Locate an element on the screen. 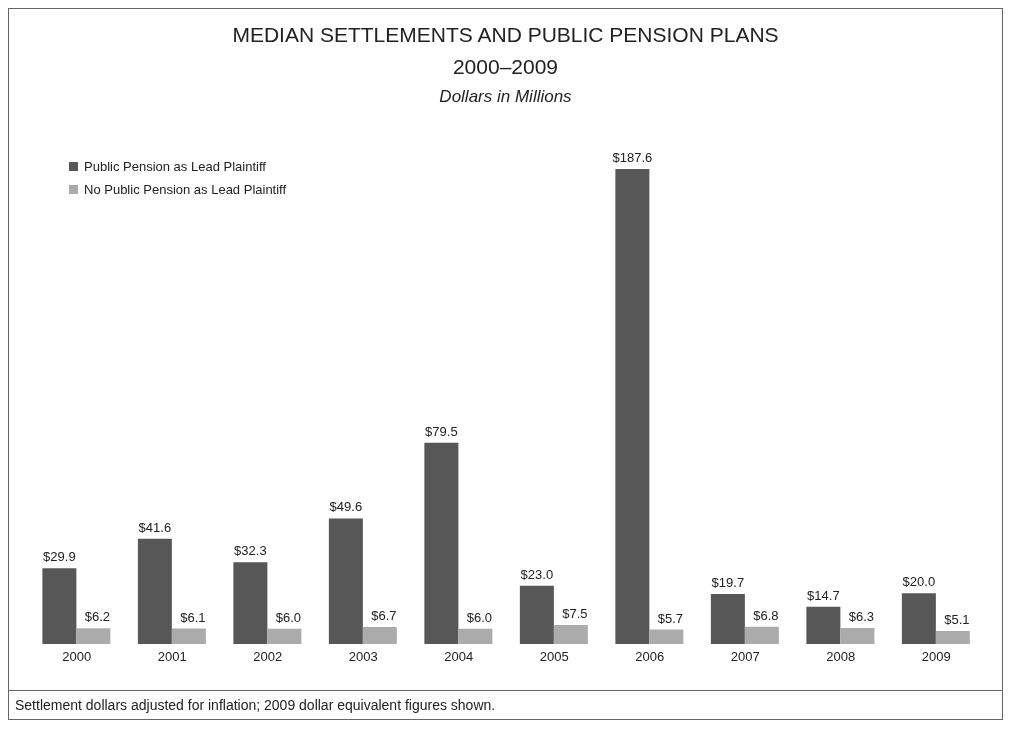 The image size is (1011, 730). data-label: $6.7 is located at coordinates (384, 616).